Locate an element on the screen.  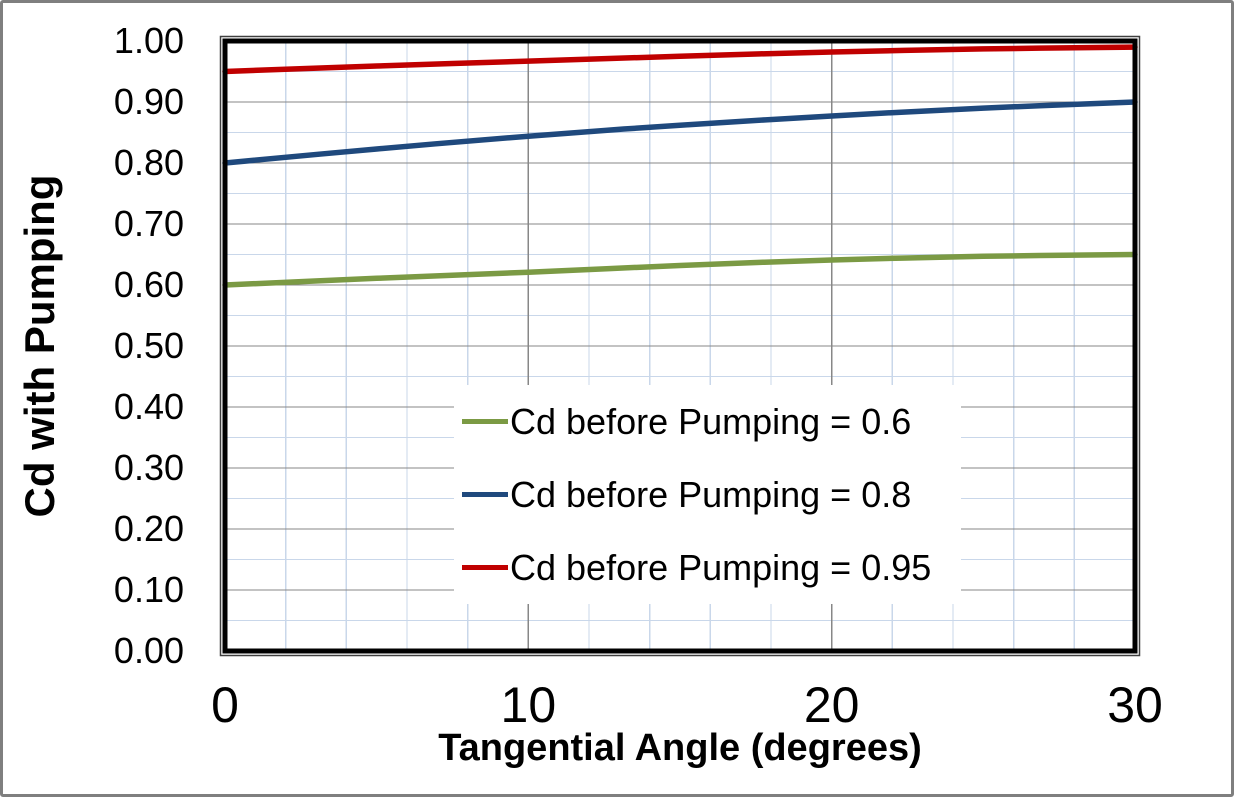
y-tick-label: 0.60 is located at coordinates (148, 284).